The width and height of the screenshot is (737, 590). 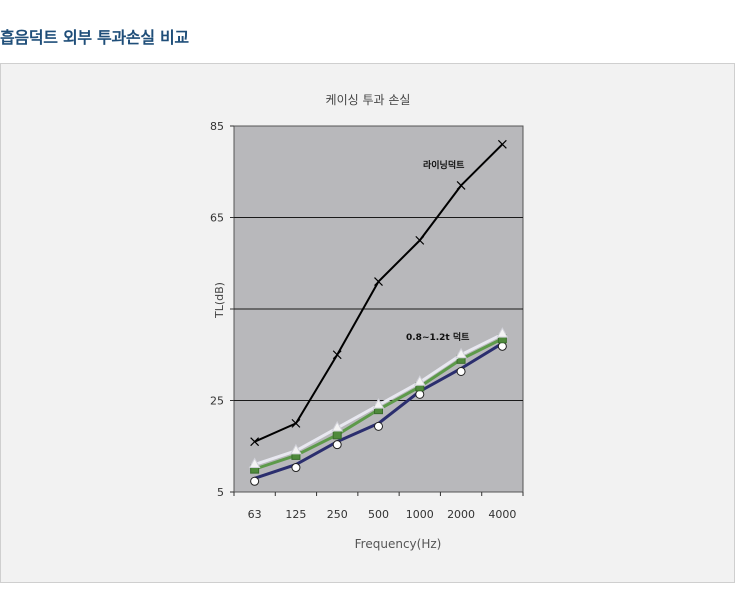 I want to click on y-tick-label: 65, so click(x=217, y=218).